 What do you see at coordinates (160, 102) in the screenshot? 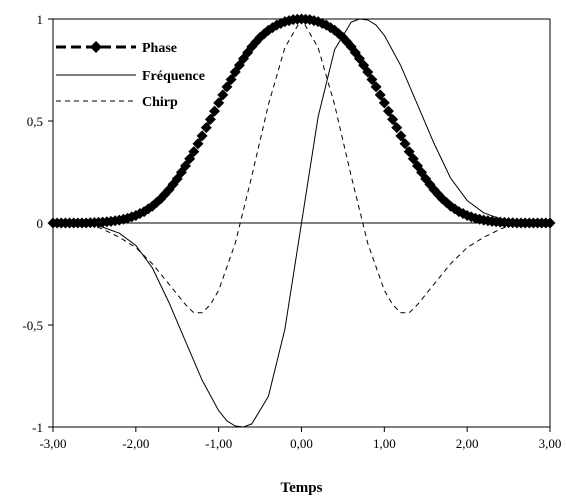
I see `legend-label-chirp: Chirp` at bounding box center [160, 102].